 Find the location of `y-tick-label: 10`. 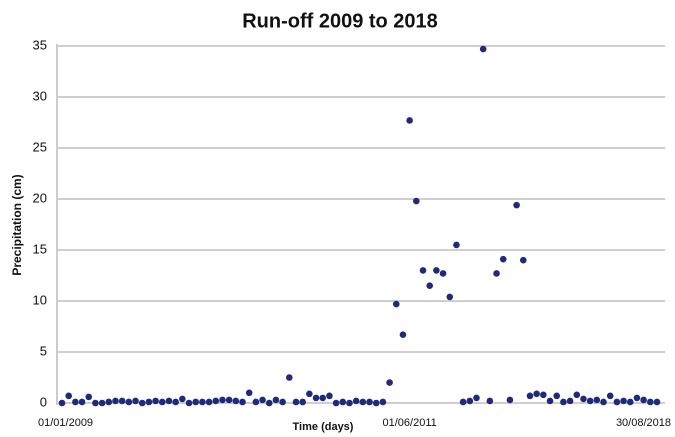

y-tick-label: 10 is located at coordinates (40, 299).